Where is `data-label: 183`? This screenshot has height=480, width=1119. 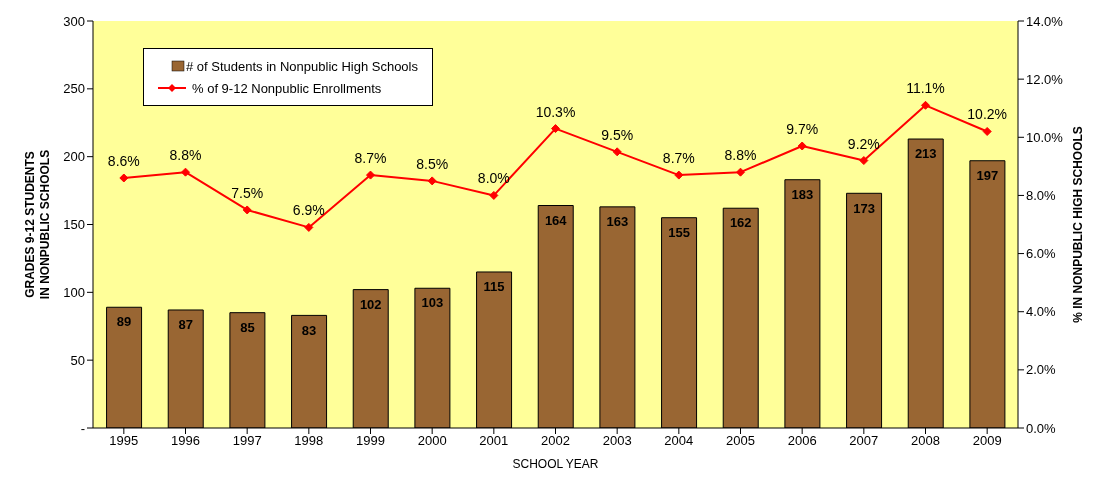 data-label: 183 is located at coordinates (802, 194).